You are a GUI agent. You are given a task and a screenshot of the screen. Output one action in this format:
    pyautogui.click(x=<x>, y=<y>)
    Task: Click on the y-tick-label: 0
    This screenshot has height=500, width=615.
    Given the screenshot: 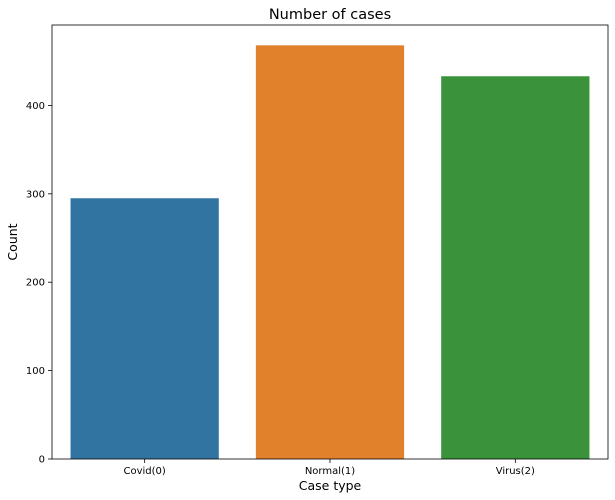 What is the action you would take?
    pyautogui.click(x=42, y=460)
    